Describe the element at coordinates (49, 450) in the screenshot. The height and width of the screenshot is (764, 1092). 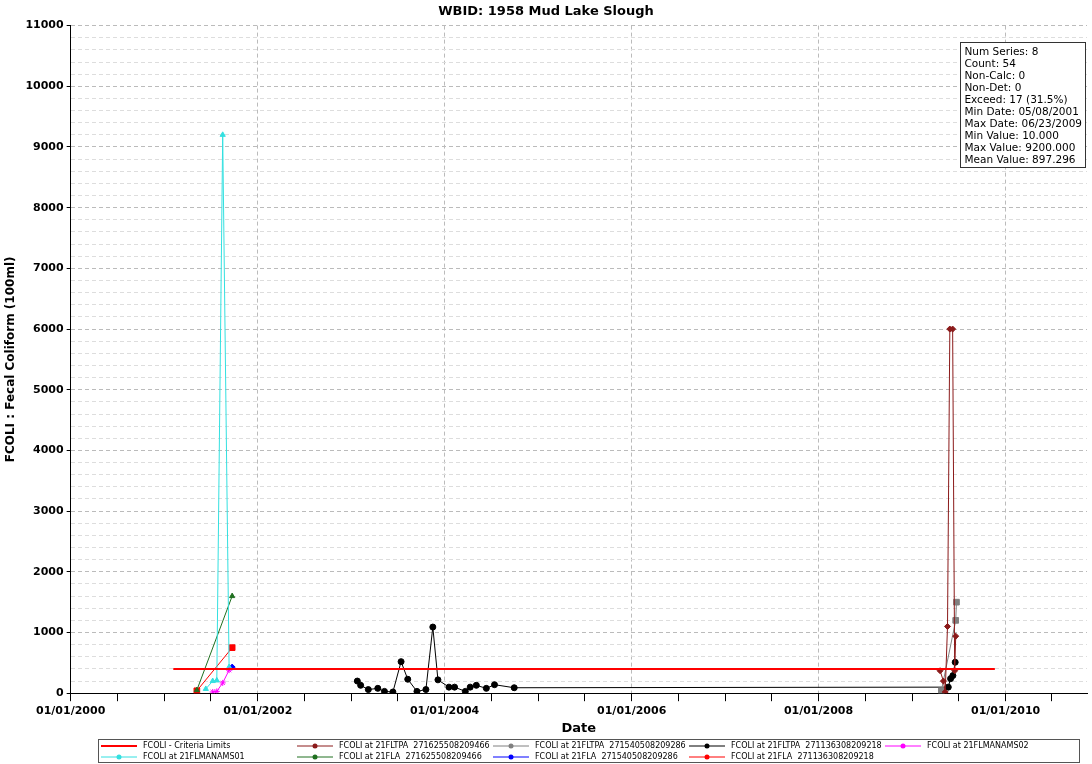
I see `y-tick-label: 4000` at that location.